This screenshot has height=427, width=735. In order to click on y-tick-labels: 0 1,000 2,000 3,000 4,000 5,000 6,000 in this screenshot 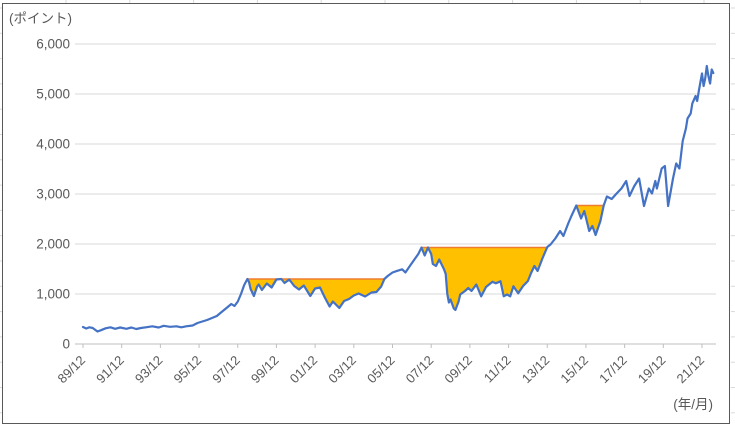, I will do `click(53, 194)`.